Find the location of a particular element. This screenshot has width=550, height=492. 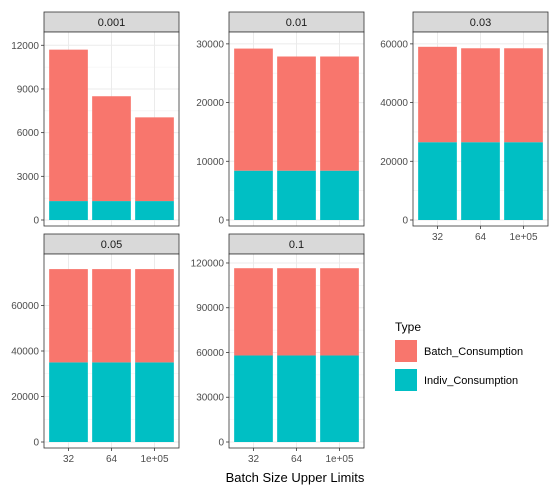

legend-key-batch-consumption is located at coordinates (406, 351).